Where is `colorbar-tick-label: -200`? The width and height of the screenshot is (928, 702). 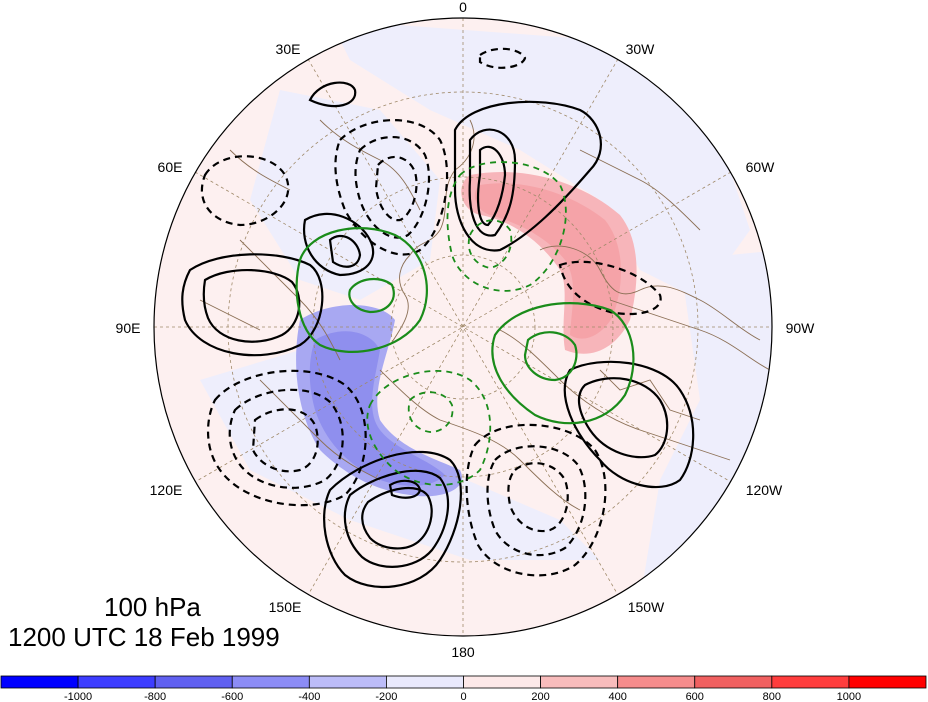
colorbar-tick-label: -200 is located at coordinates (386, 696).